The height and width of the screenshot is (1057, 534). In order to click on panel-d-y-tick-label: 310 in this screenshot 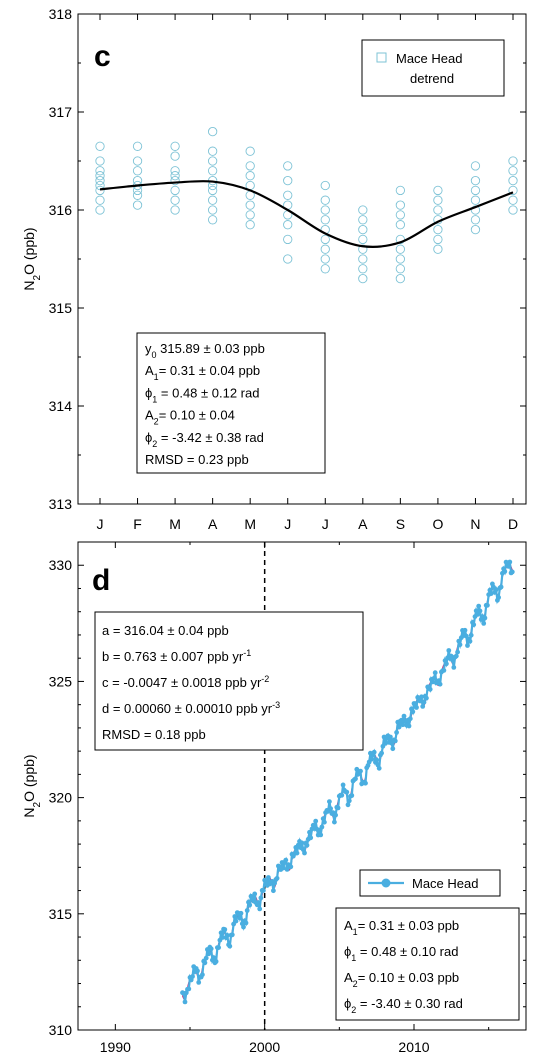, I will do `click(61, 1030)`.